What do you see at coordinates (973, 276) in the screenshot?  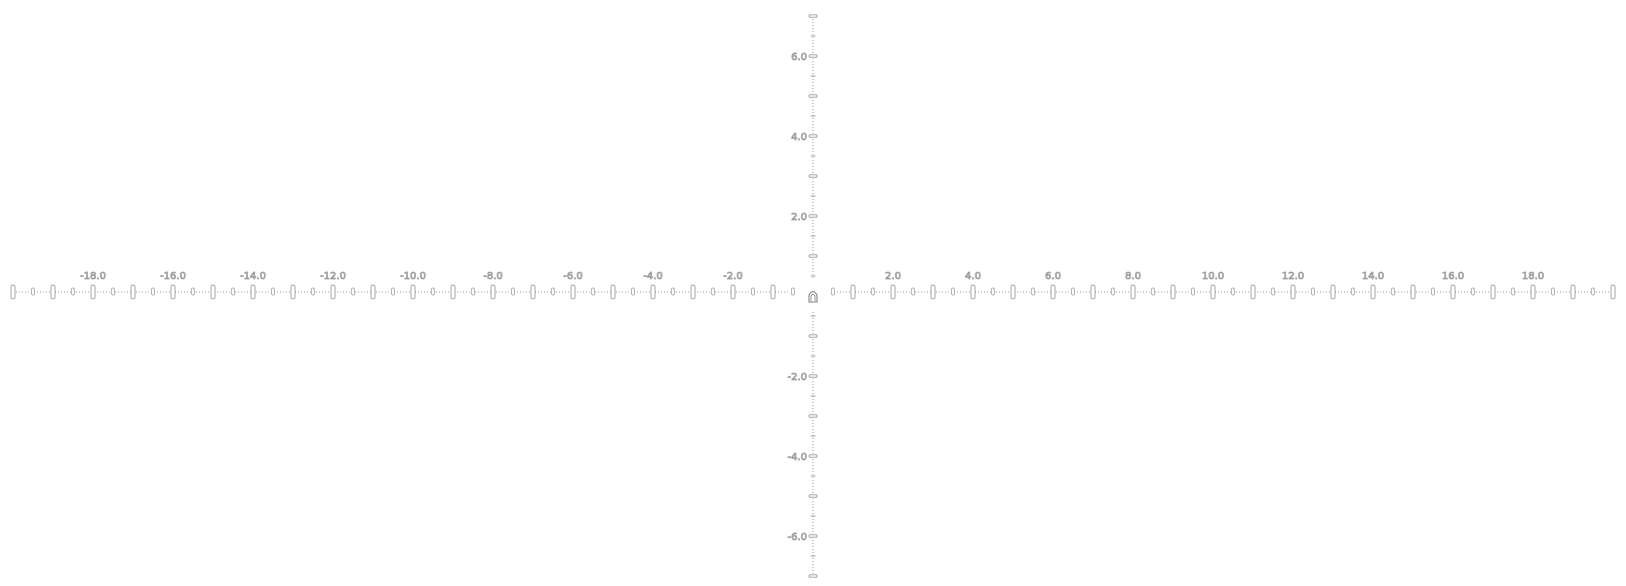 I see `x-tick-label: 4.0` at bounding box center [973, 276].